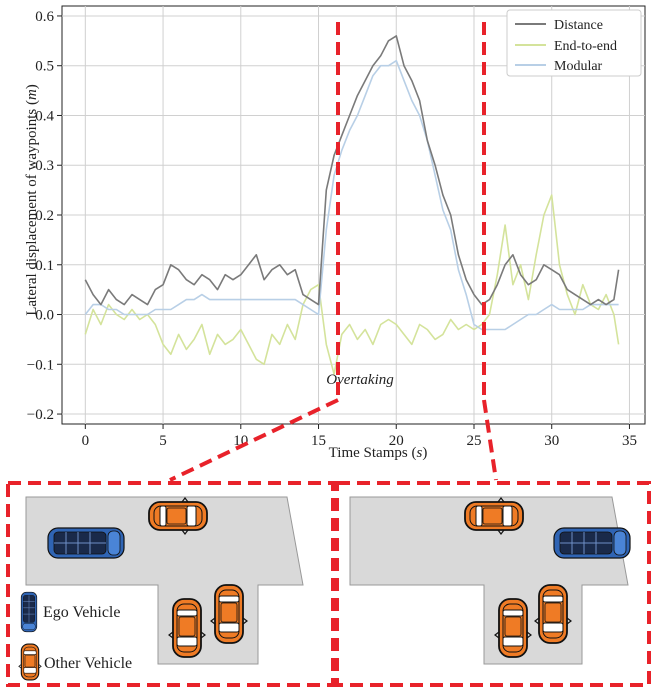  Describe the element at coordinates (578, 25) in the screenshot. I see `legend-label-distance: Distance` at that location.